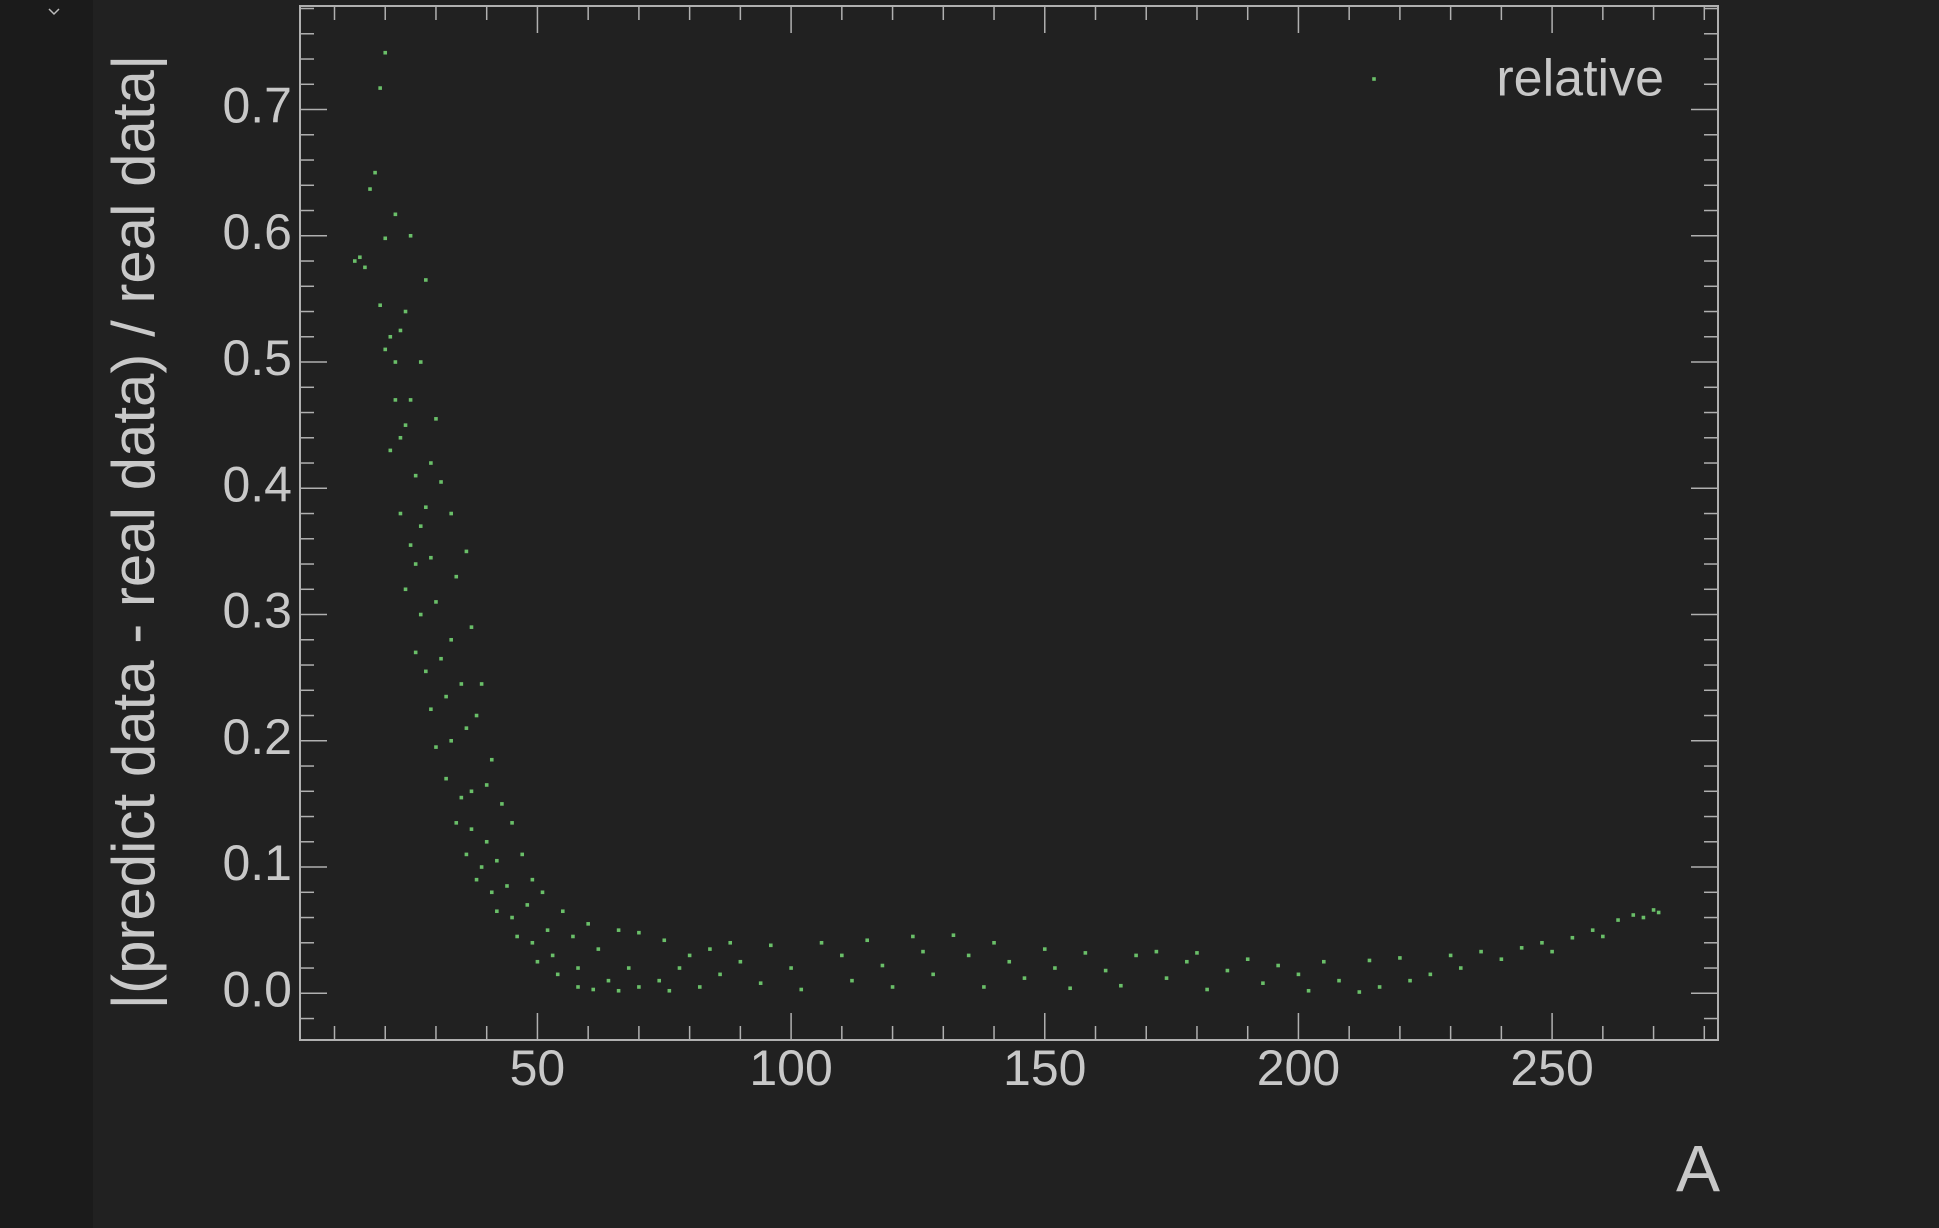 The width and height of the screenshot is (1939, 1228). What do you see at coordinates (257, 989) in the screenshot?
I see `y-tick-label: 0.0` at bounding box center [257, 989].